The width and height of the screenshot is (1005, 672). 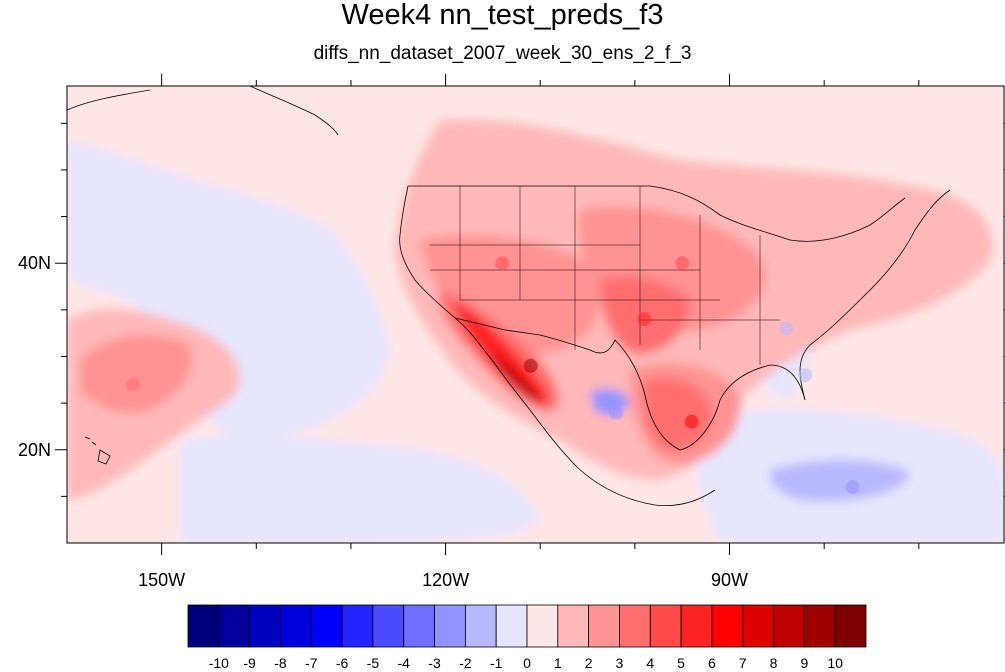 What do you see at coordinates (852, 487) in the screenshot?
I see `feature-caribbean-cool-area` at bounding box center [852, 487].